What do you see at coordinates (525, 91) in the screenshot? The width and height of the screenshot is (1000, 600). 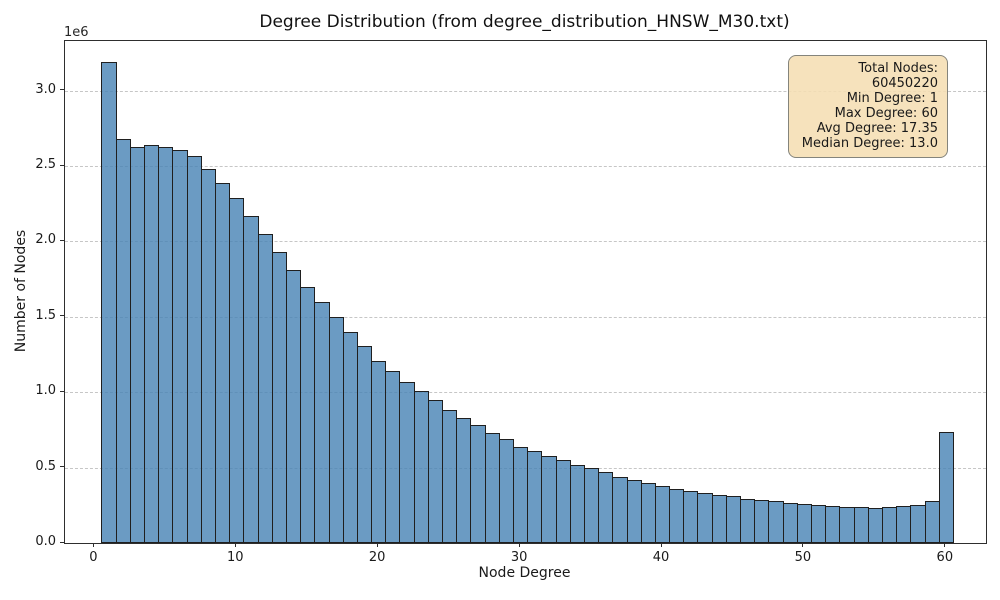 I see `gridline-y-3.0` at bounding box center [525, 91].